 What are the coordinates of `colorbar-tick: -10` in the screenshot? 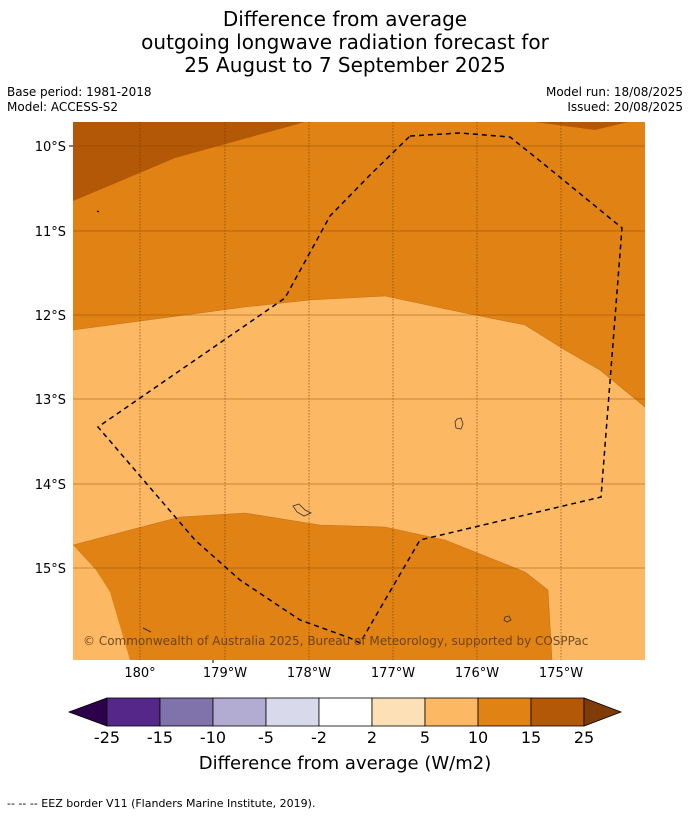 It's located at (213, 737).